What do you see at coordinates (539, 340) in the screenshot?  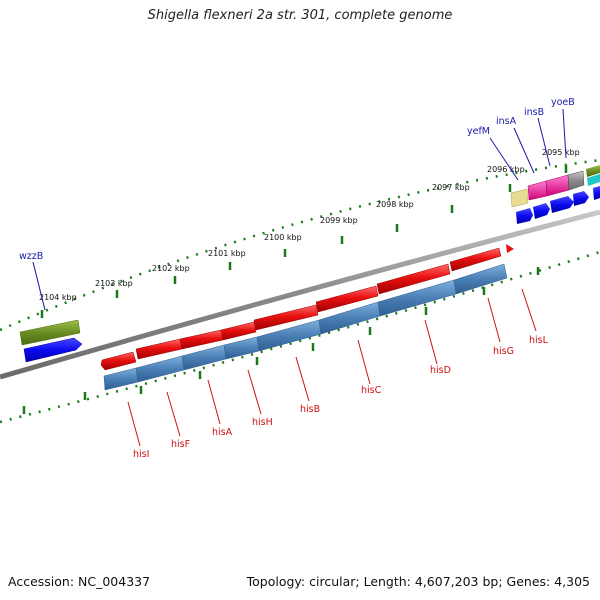 I see `gene-label-hisL: hisL` at bounding box center [539, 340].